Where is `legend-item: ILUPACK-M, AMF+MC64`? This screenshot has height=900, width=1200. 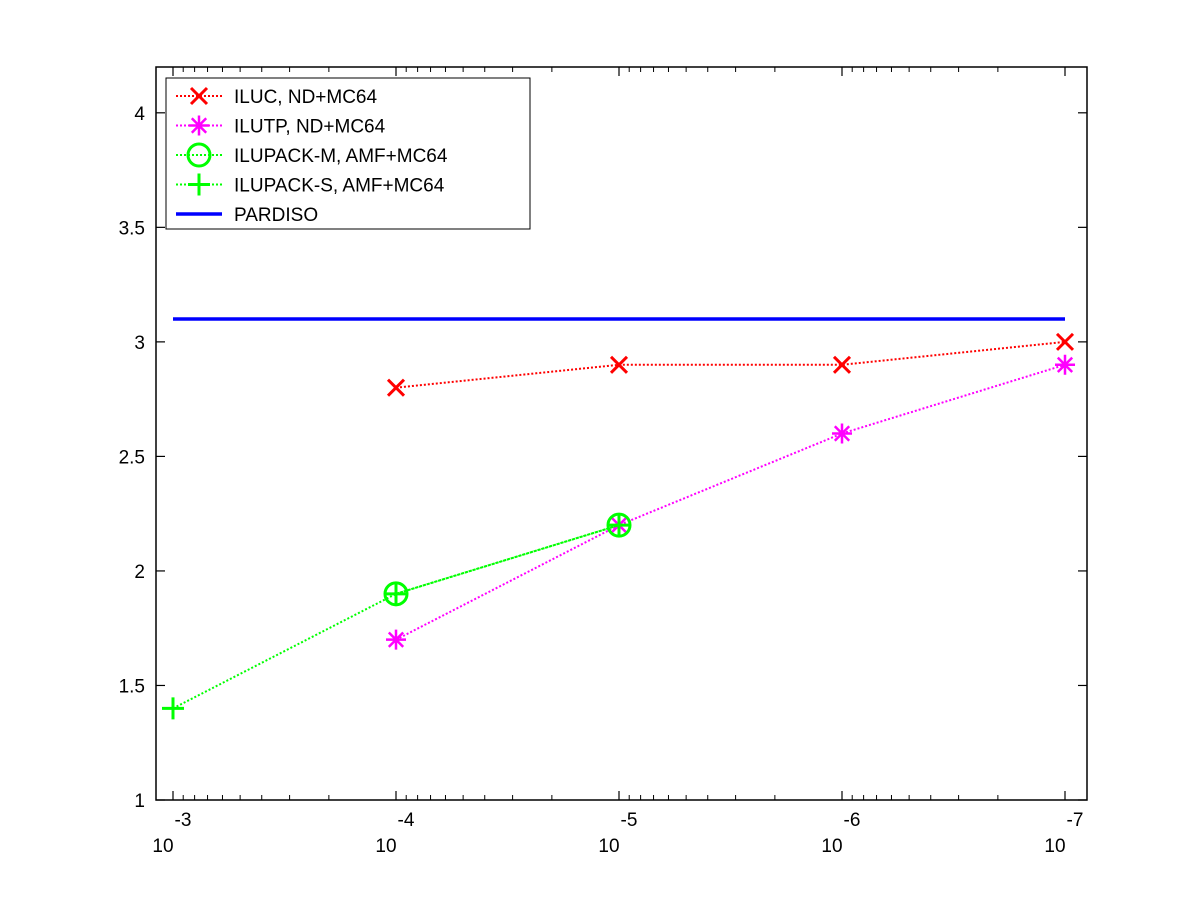 legend-item: ILUPACK-M, AMF+MC64 is located at coordinates (312, 155).